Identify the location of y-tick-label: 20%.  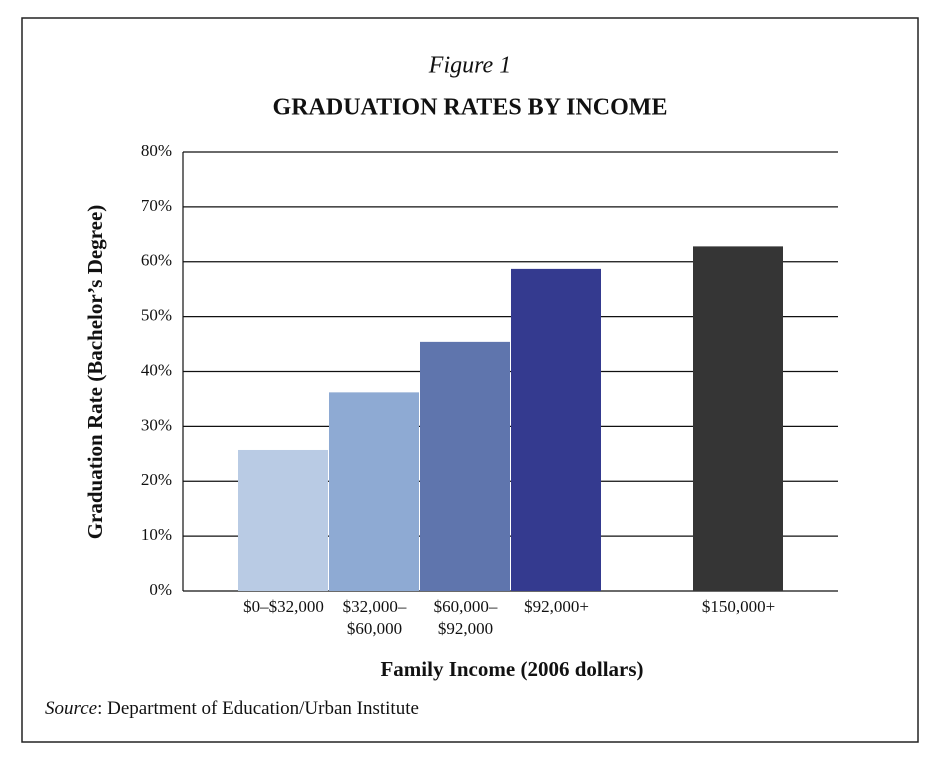
(156, 479).